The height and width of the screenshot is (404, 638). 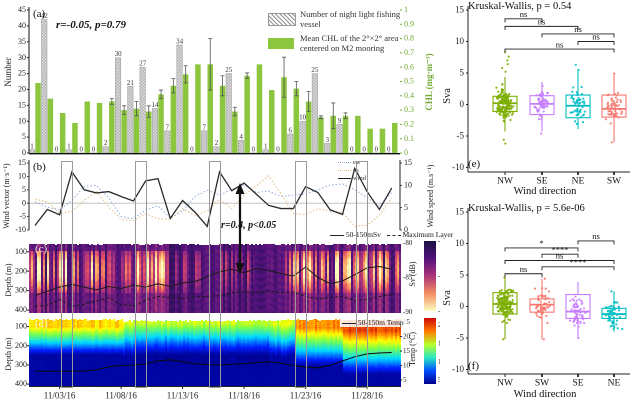 I want to click on panel-f-xlabel: Wind direction, so click(x=545, y=394).